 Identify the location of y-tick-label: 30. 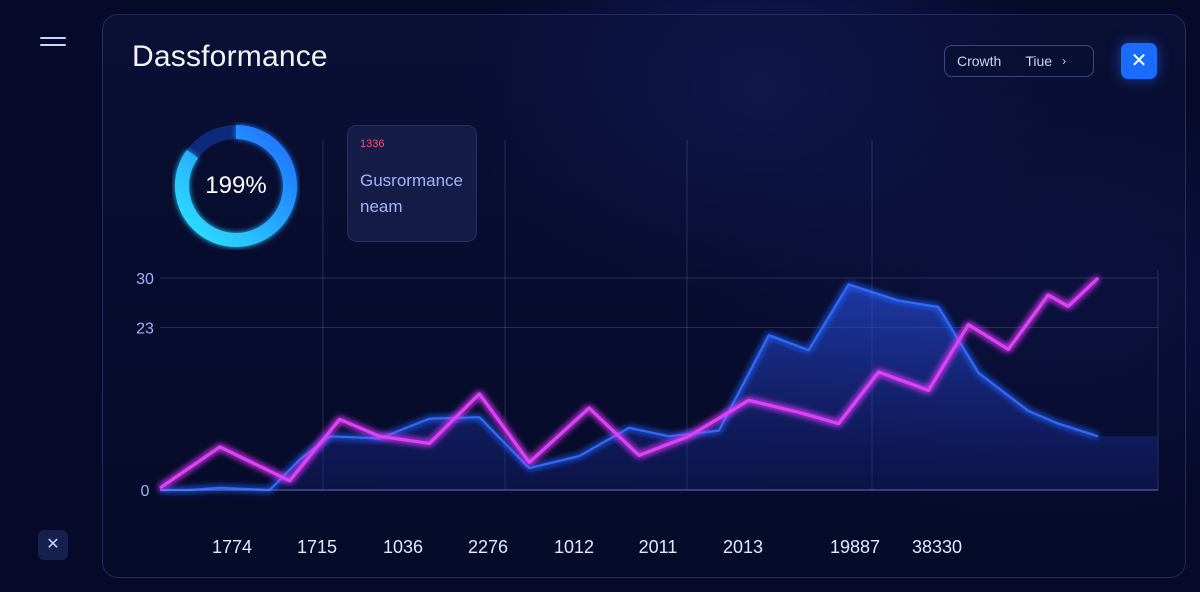
(145, 279).